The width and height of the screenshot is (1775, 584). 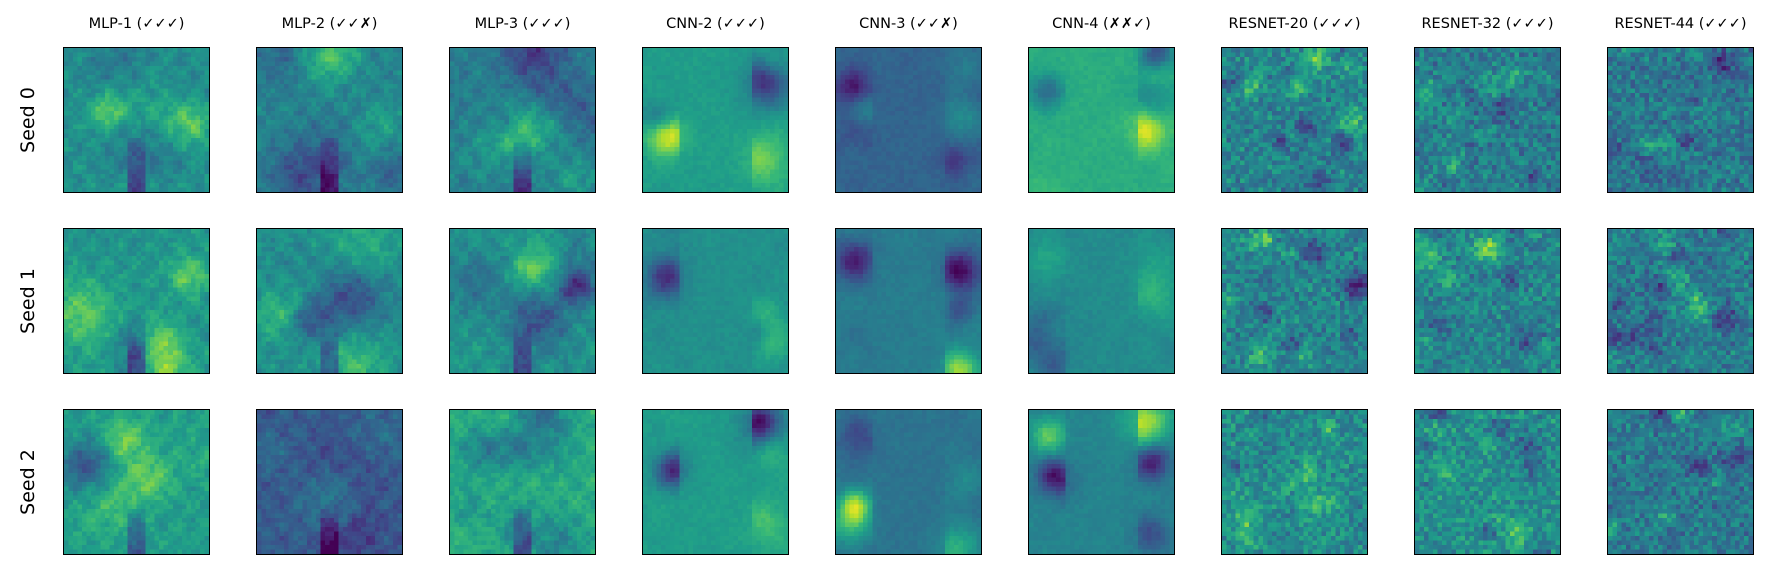 I want to click on row-label: Seed 2, so click(x=28, y=482).